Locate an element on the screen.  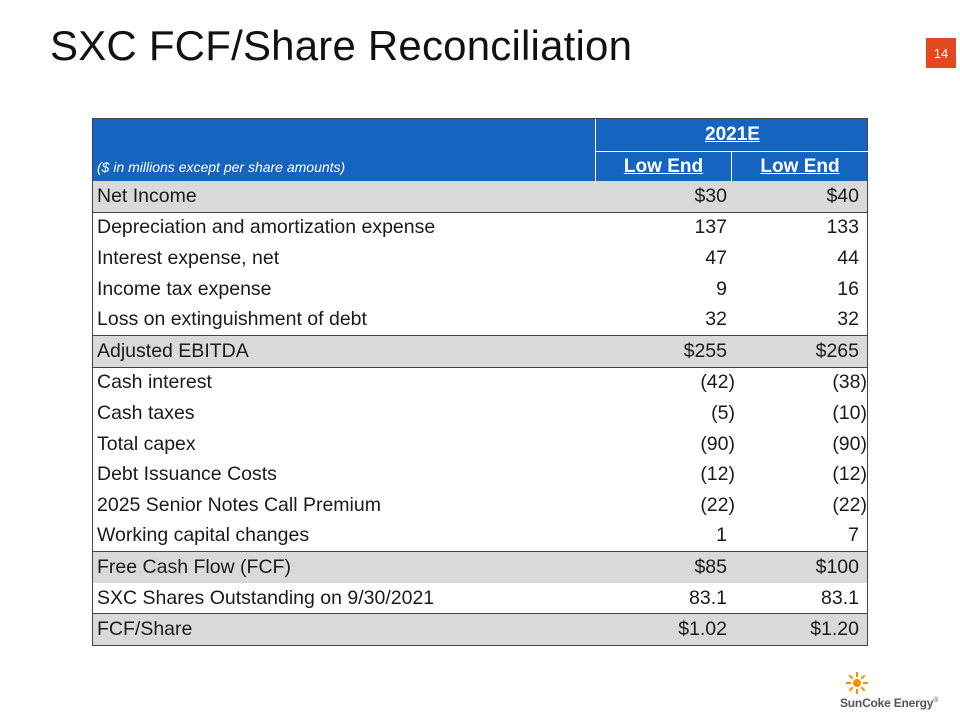
row-label: Loss on extinguishment of debt is located at coordinates (232, 319).